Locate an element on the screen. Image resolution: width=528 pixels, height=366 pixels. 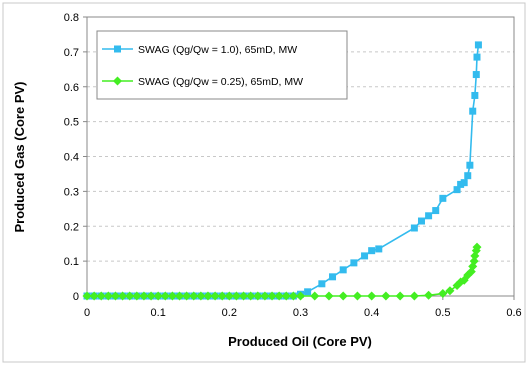
y-tick-label: 0.1 is located at coordinates (71, 262).